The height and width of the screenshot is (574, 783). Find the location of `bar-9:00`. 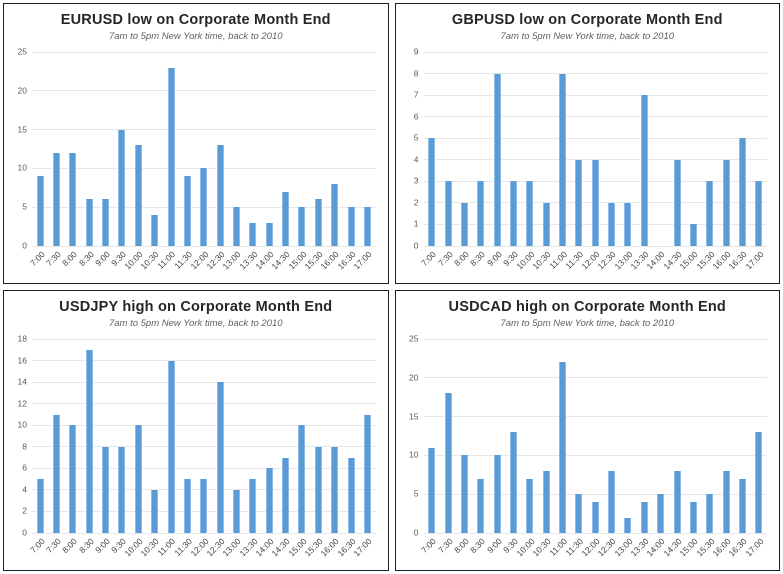

bar-9:00 is located at coordinates (106, 222).